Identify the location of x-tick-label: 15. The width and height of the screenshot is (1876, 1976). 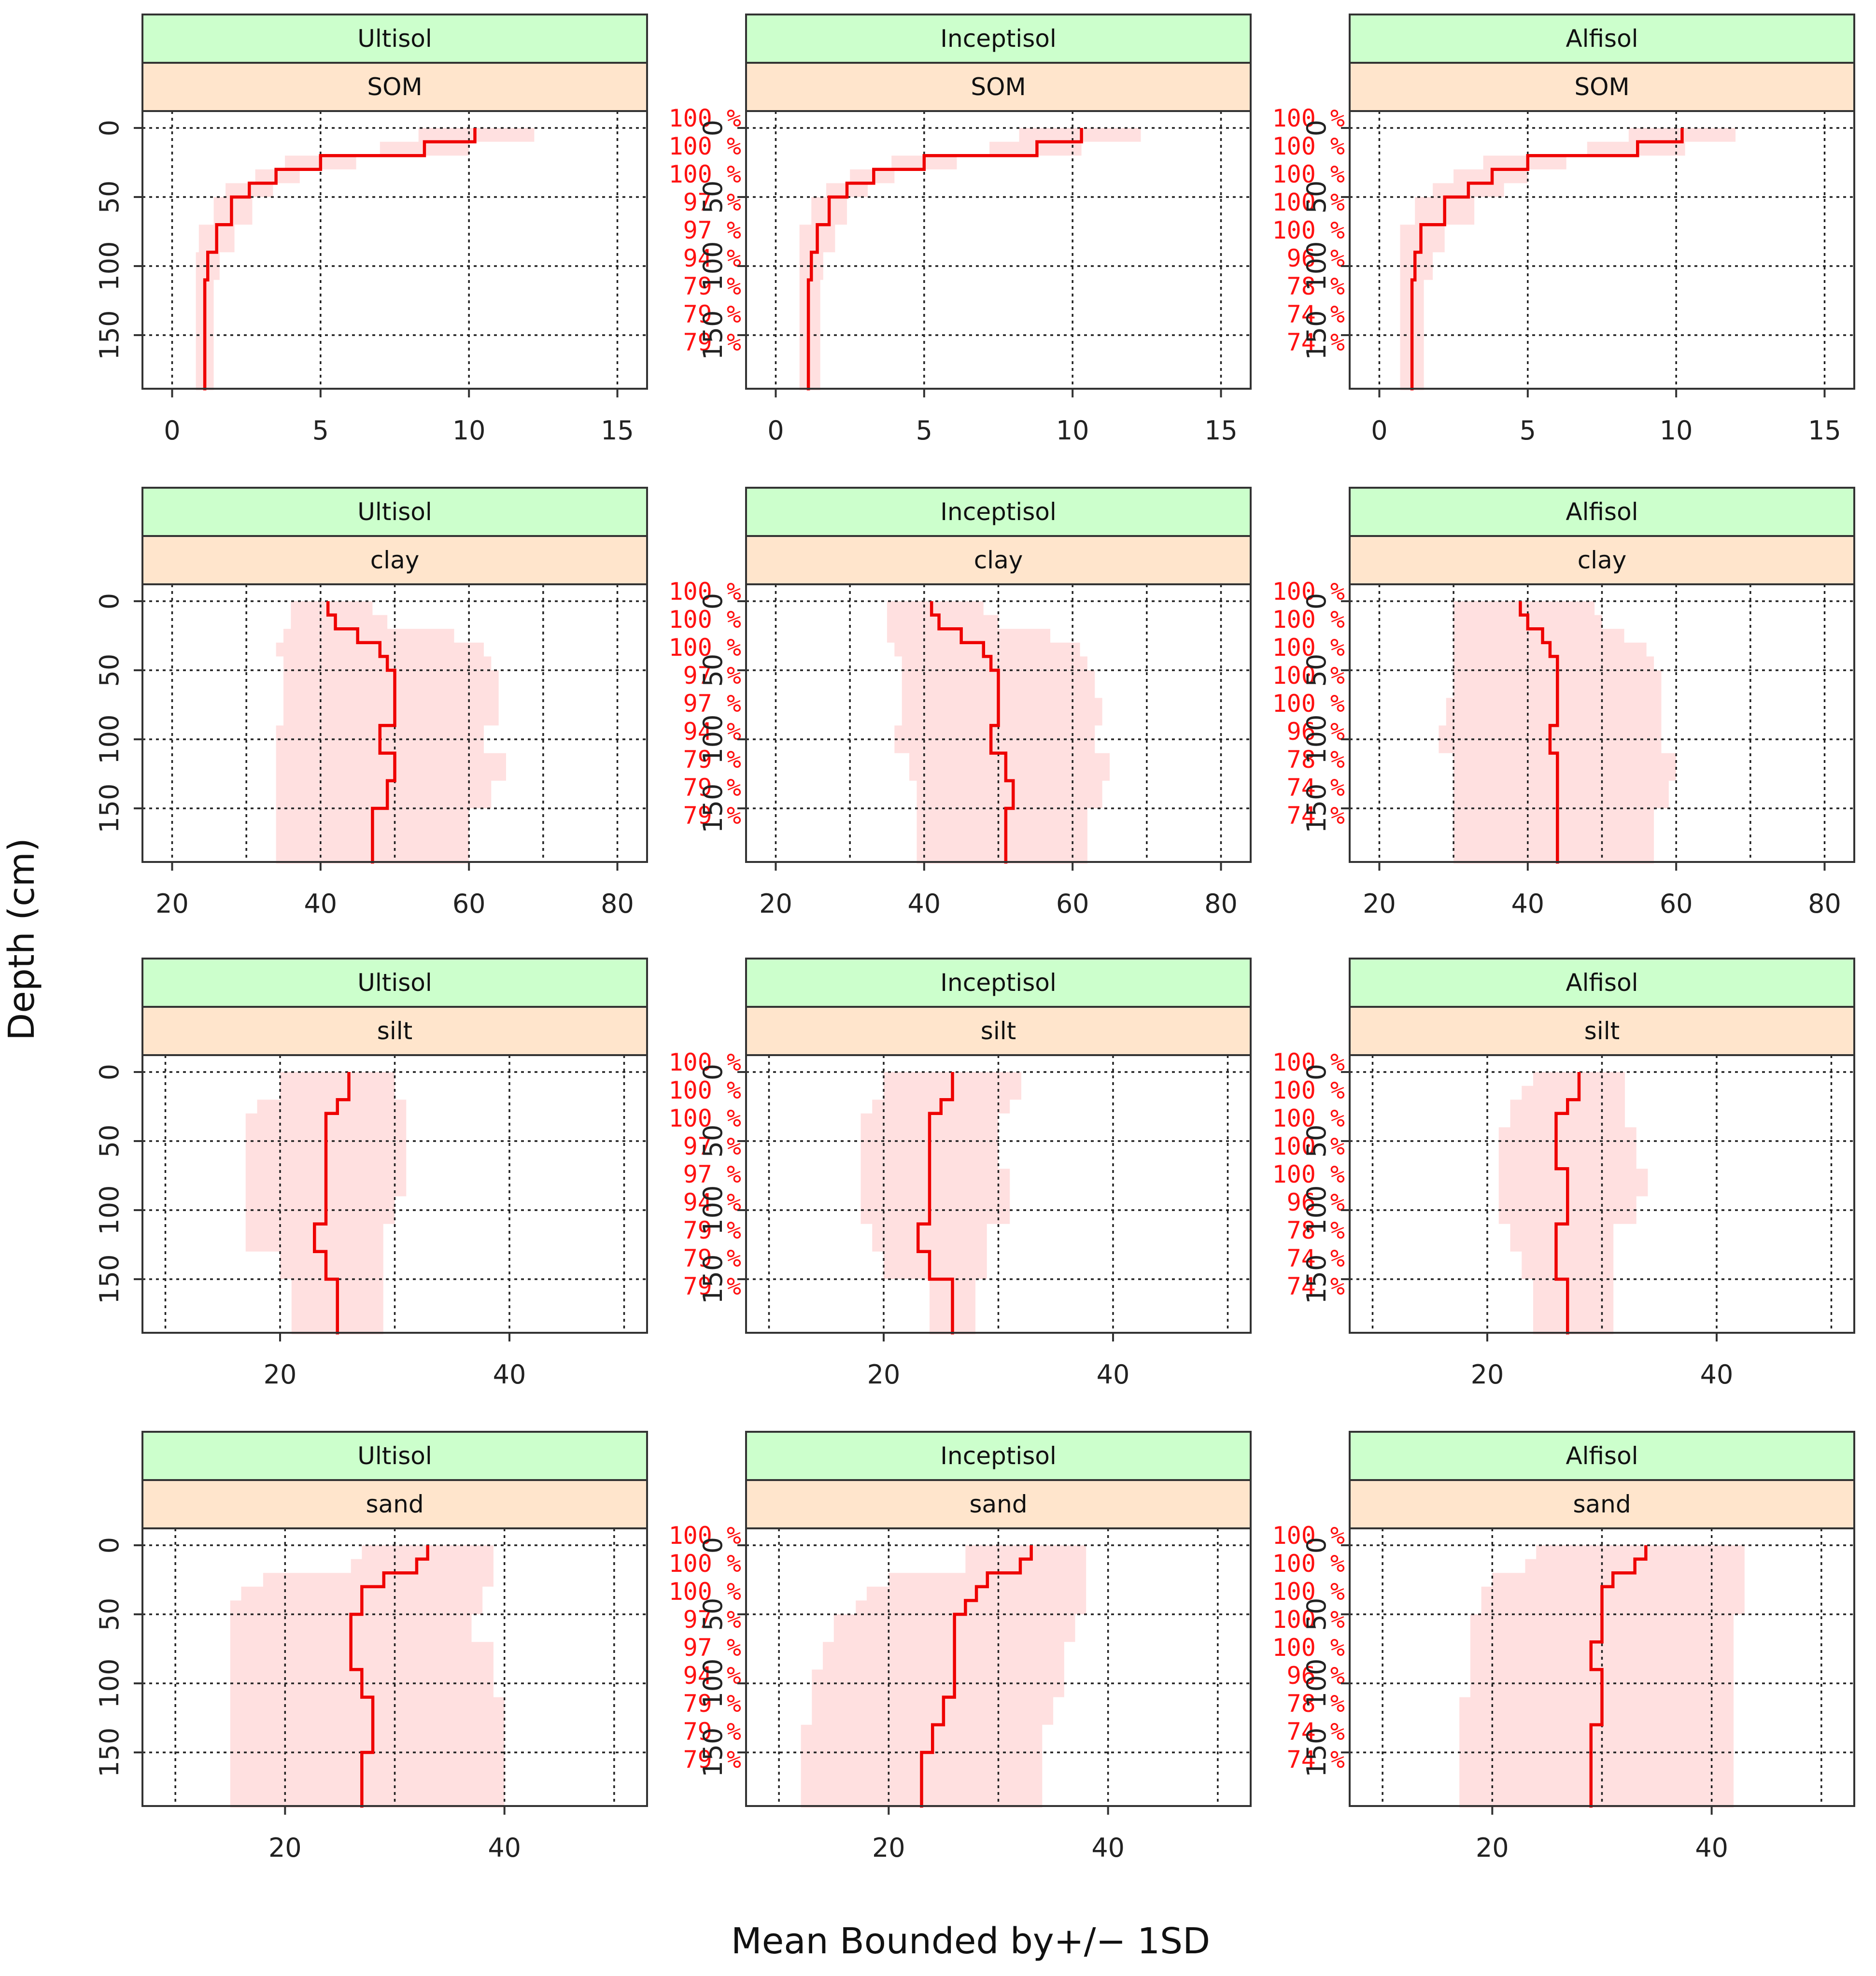
(1221, 431).